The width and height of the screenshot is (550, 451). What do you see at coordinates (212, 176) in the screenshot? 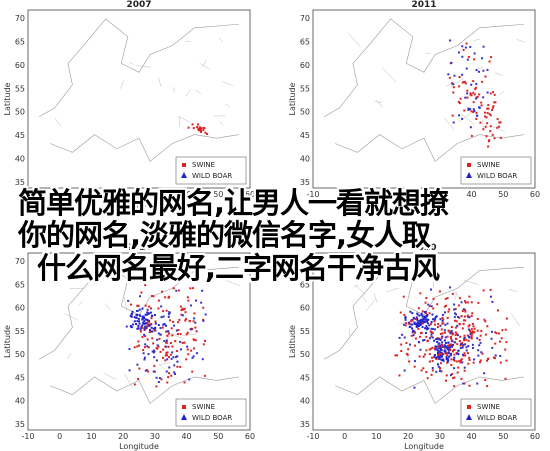
I see `legend-label: WILD BOAR` at bounding box center [212, 176].